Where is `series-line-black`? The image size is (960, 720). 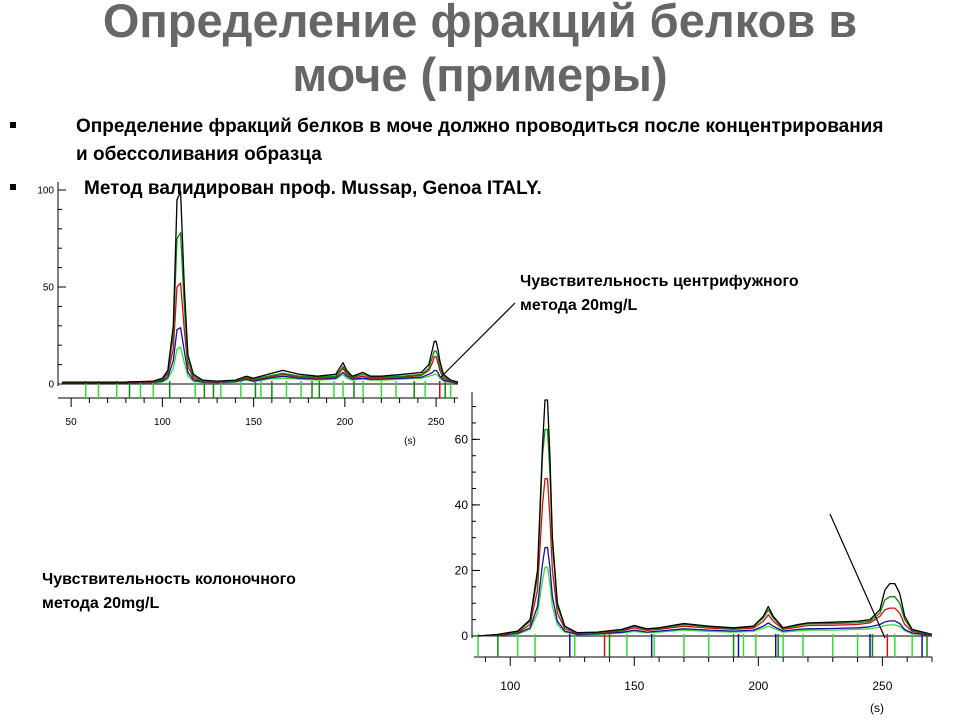 series-line-black is located at coordinates (260, 287).